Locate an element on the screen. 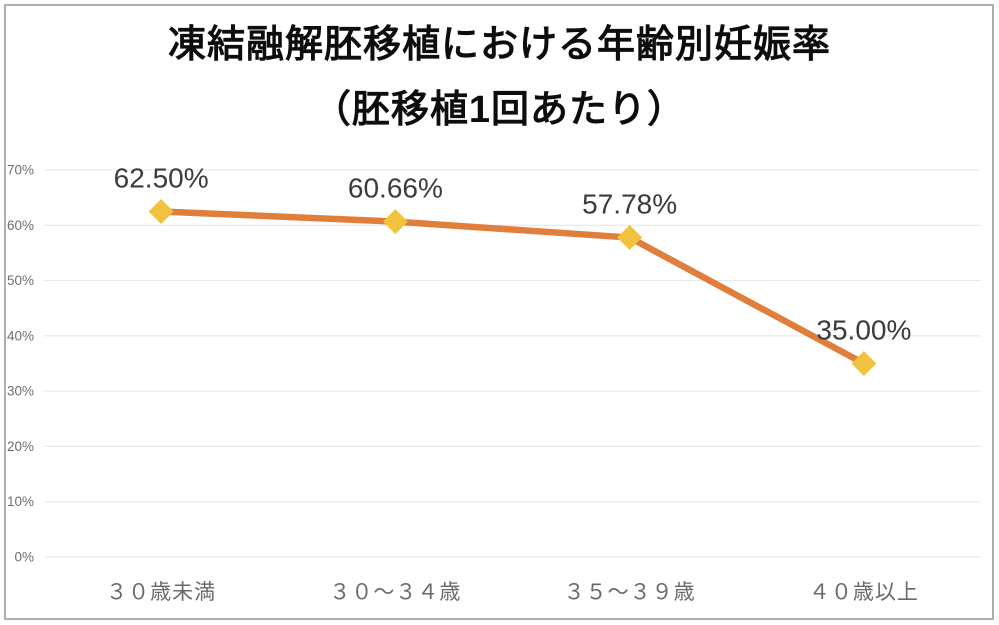  x-axis-category-label: ３５～３９歳 is located at coordinates (630, 592).